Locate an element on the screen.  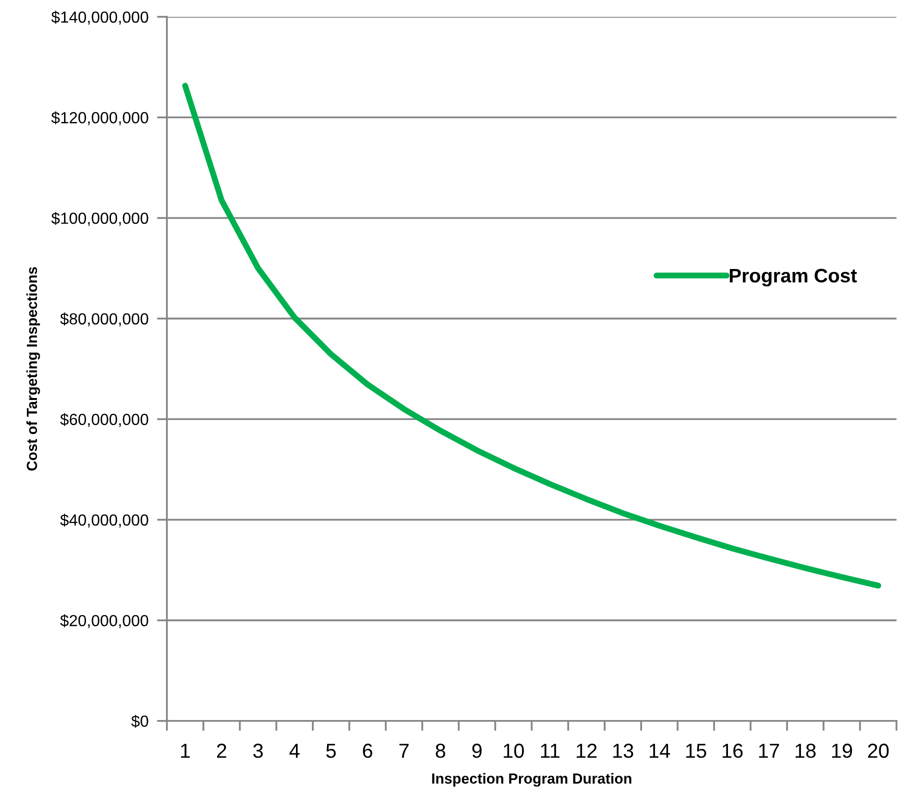
legend-label: Program Cost is located at coordinates (793, 277).